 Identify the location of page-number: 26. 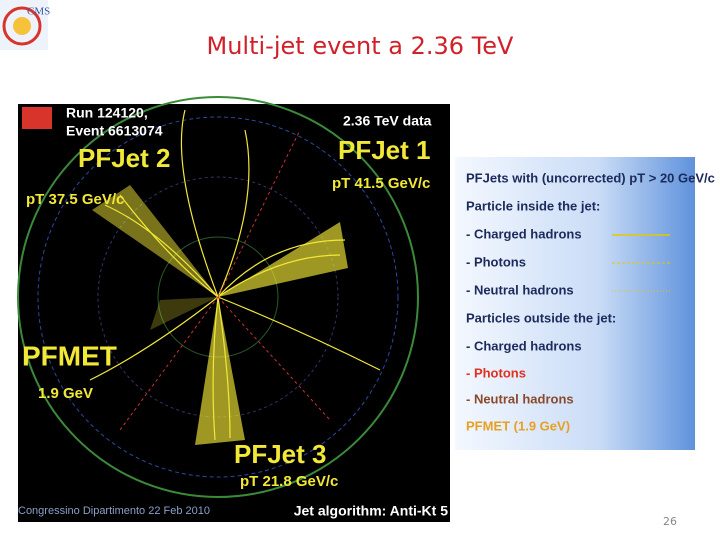
(670, 521).